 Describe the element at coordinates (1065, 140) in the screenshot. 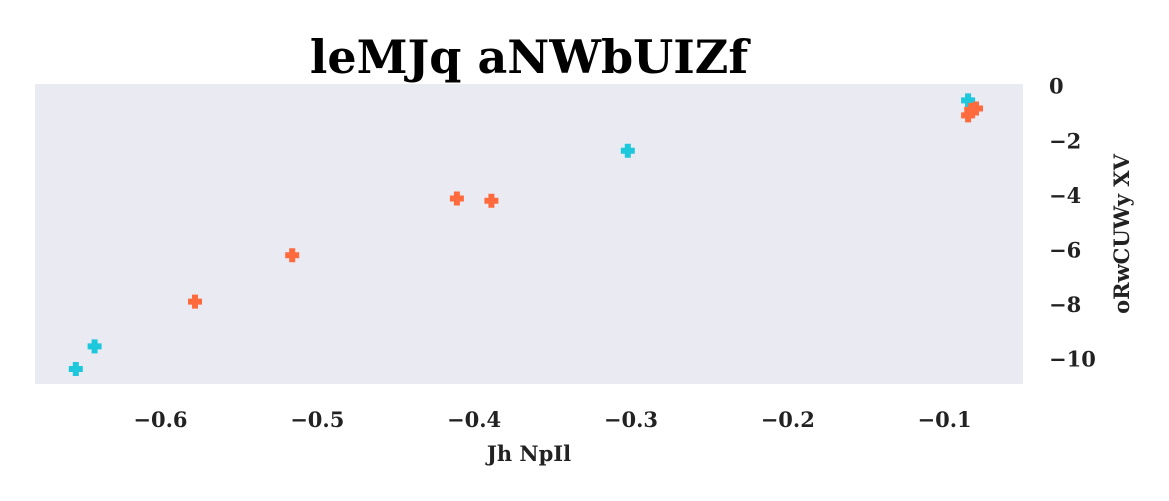

I see `y-tick-label: −2` at that location.